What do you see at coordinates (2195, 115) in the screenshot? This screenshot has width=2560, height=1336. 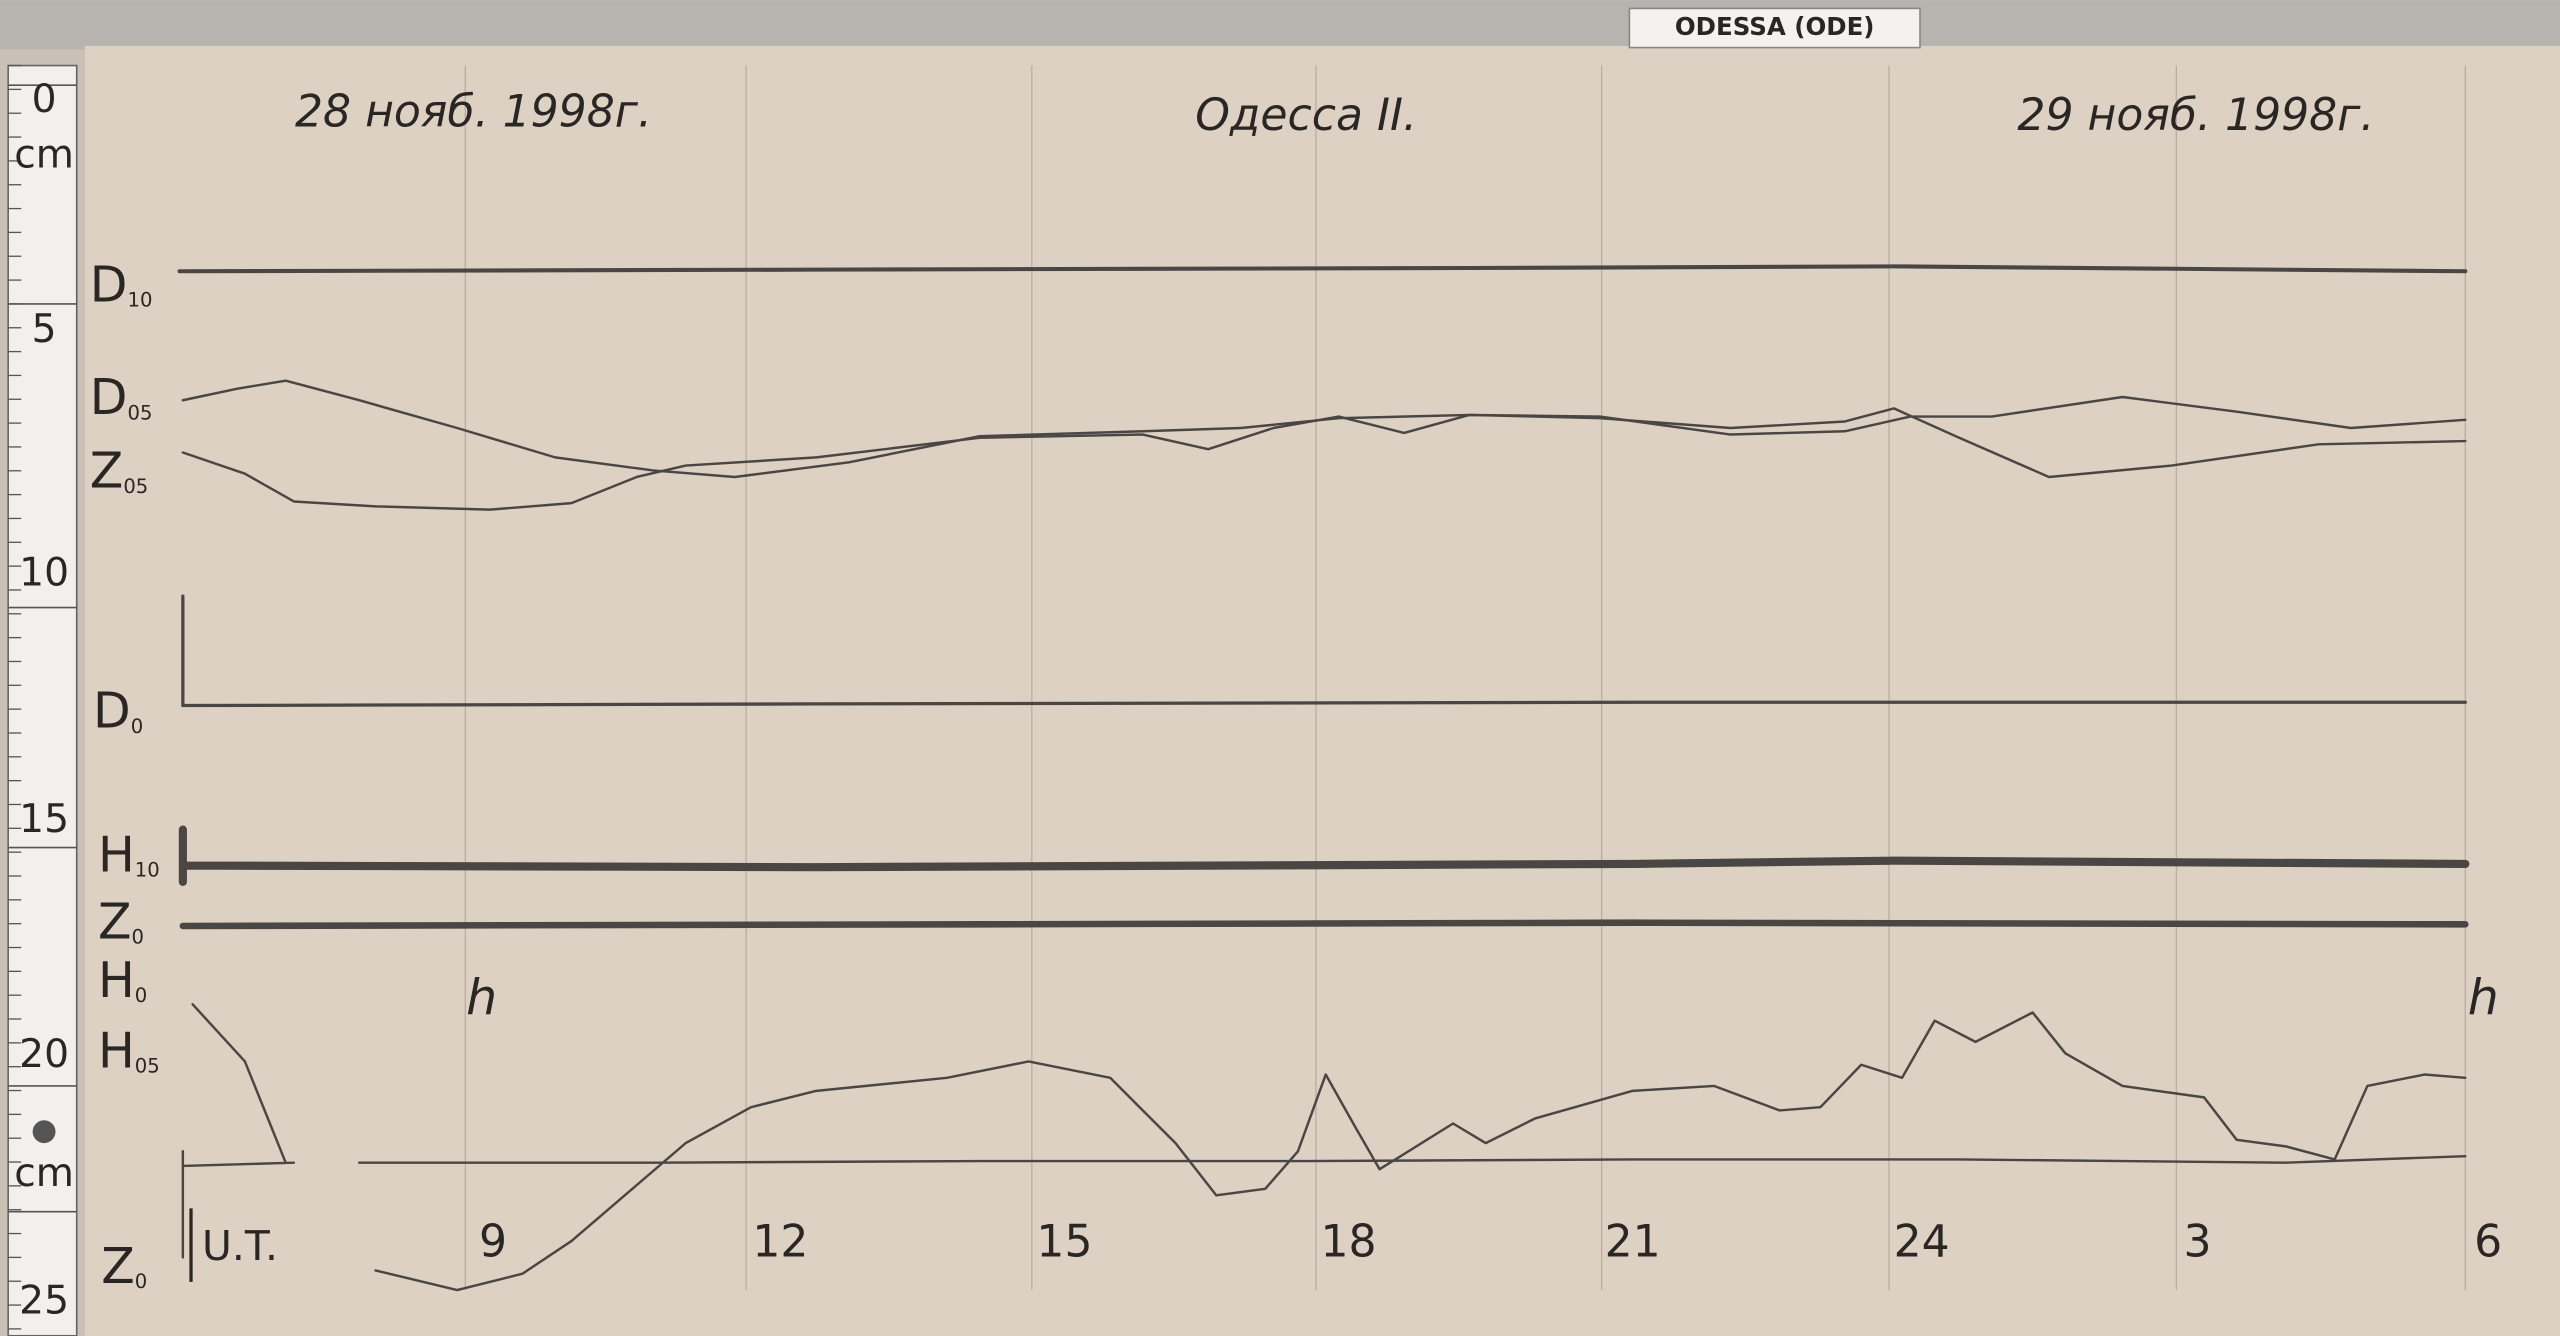 I see `date-end: 29 нояб. 1998г.` at bounding box center [2195, 115].